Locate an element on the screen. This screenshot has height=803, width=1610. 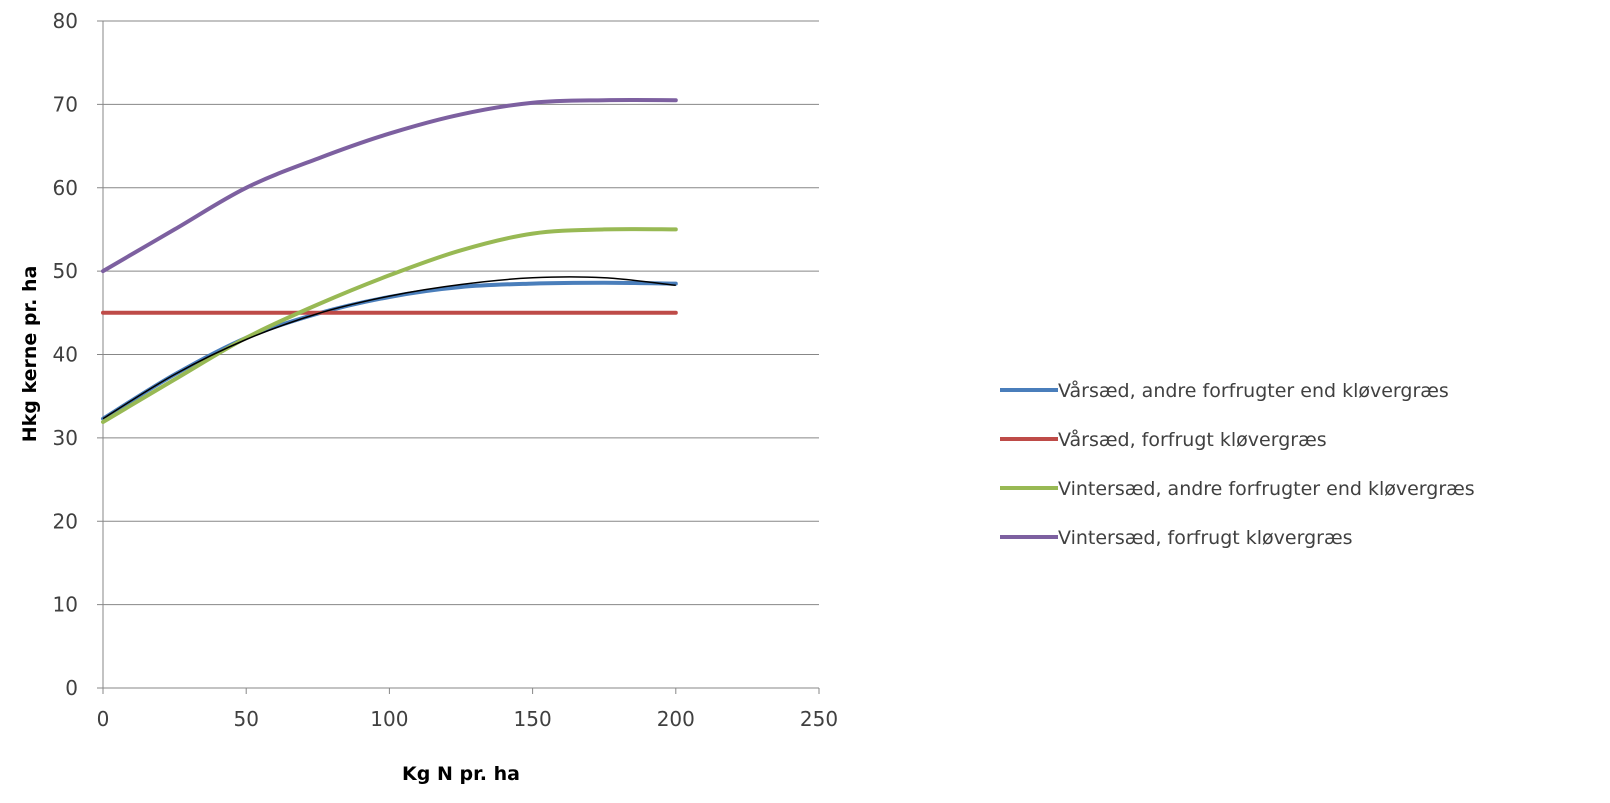
overlay-curve is located at coordinates (389, 348).